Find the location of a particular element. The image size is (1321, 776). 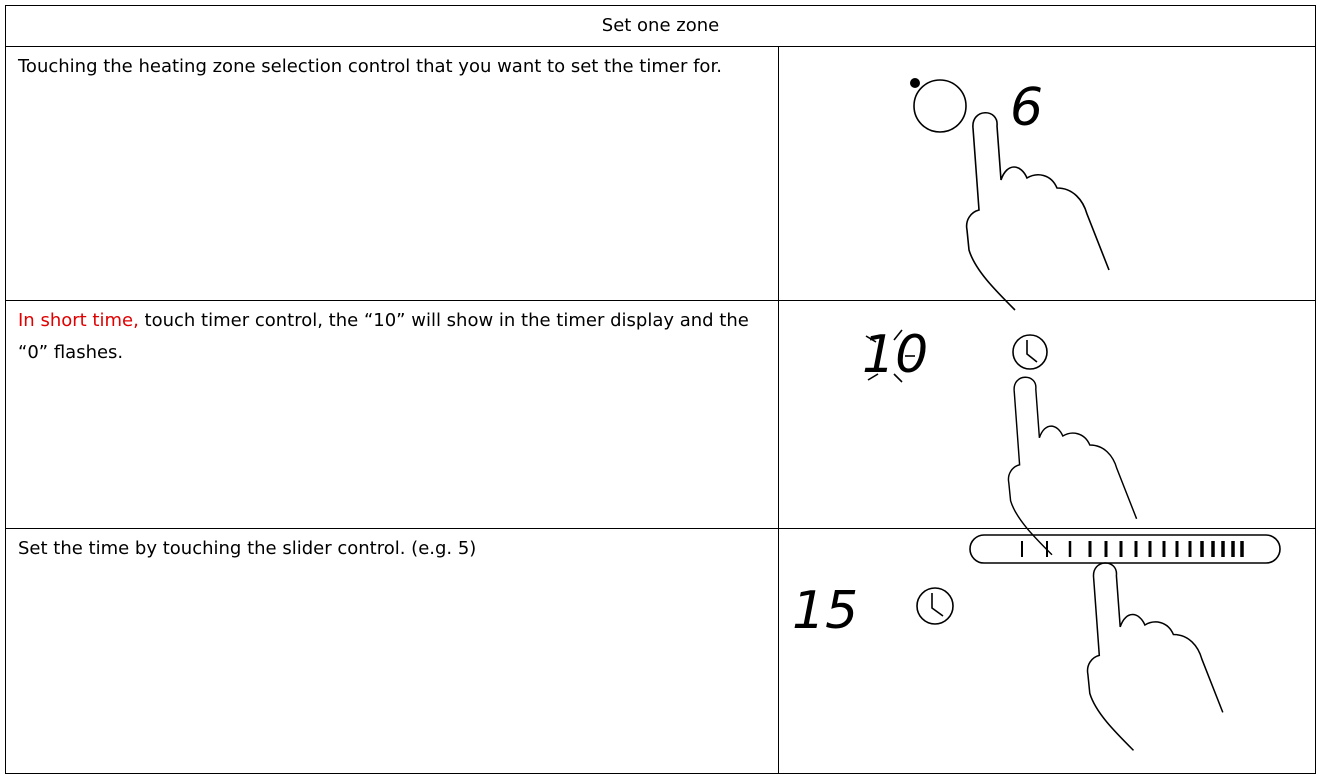

slider is located at coordinates (1125, 549).